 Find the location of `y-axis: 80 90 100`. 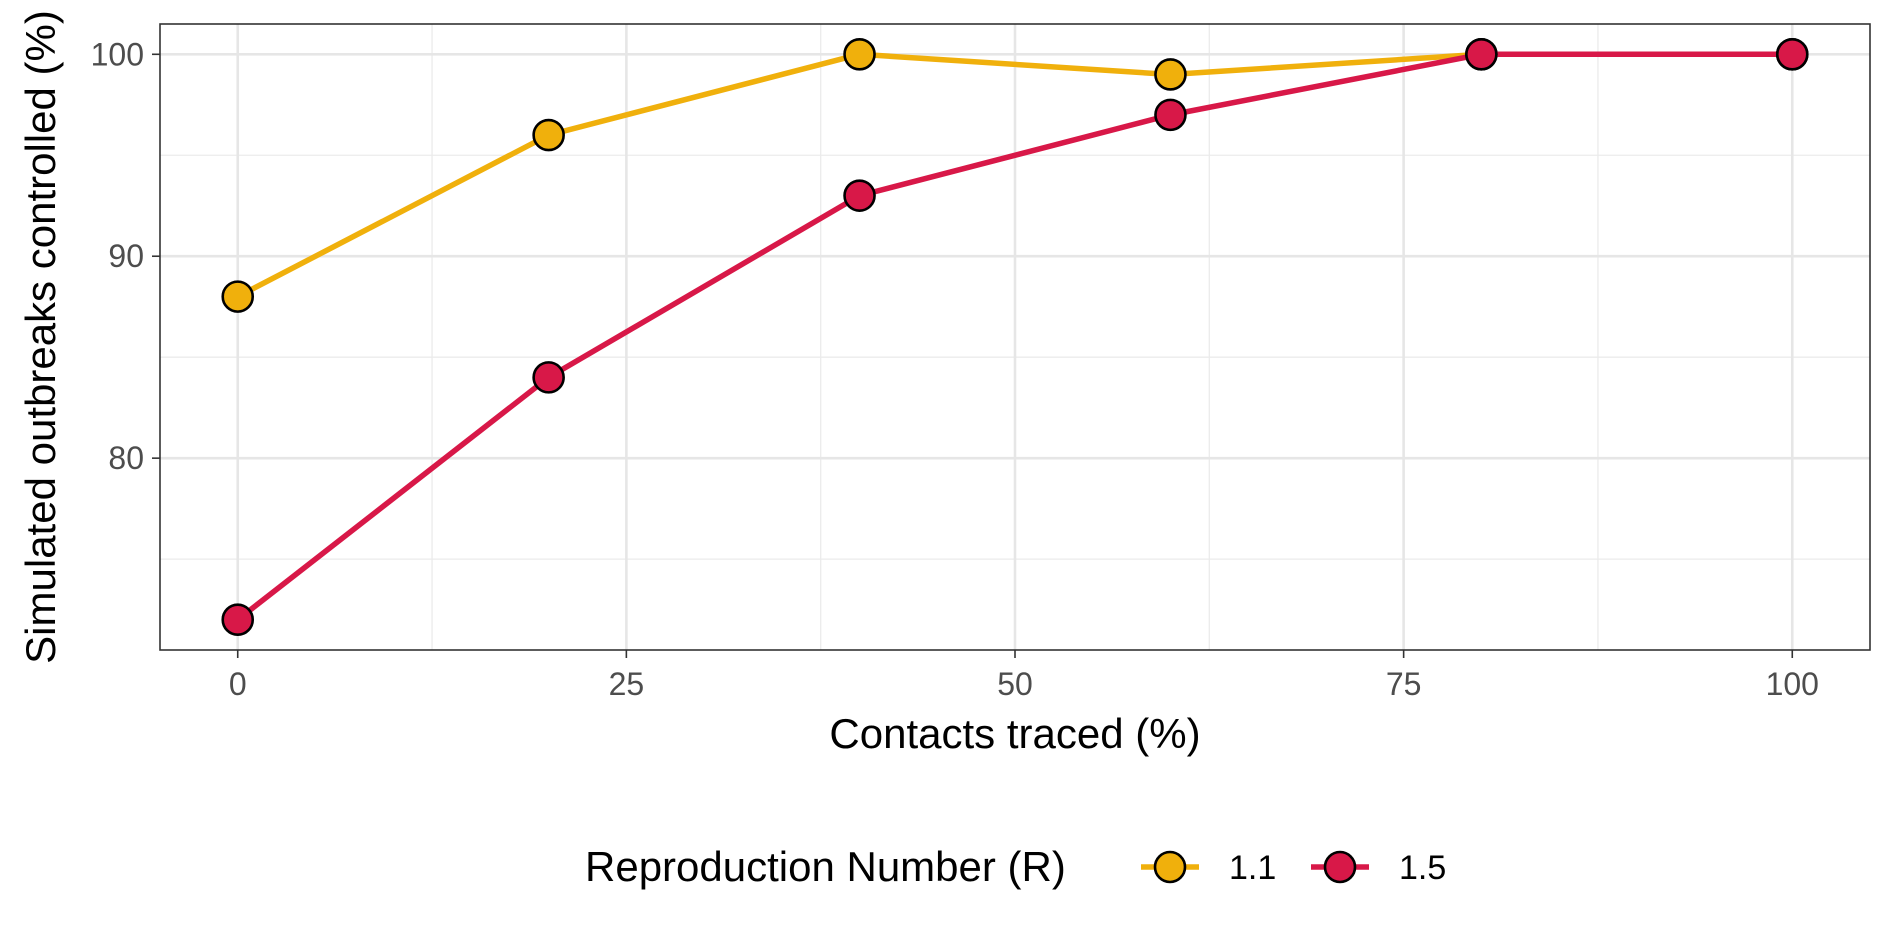

y-axis: 80 90 100 is located at coordinates (125, 256).